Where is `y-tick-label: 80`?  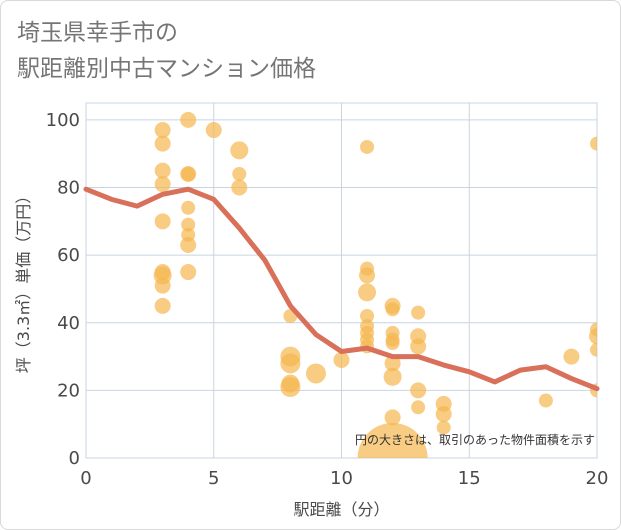
y-tick-label: 80 is located at coordinates (68, 188).